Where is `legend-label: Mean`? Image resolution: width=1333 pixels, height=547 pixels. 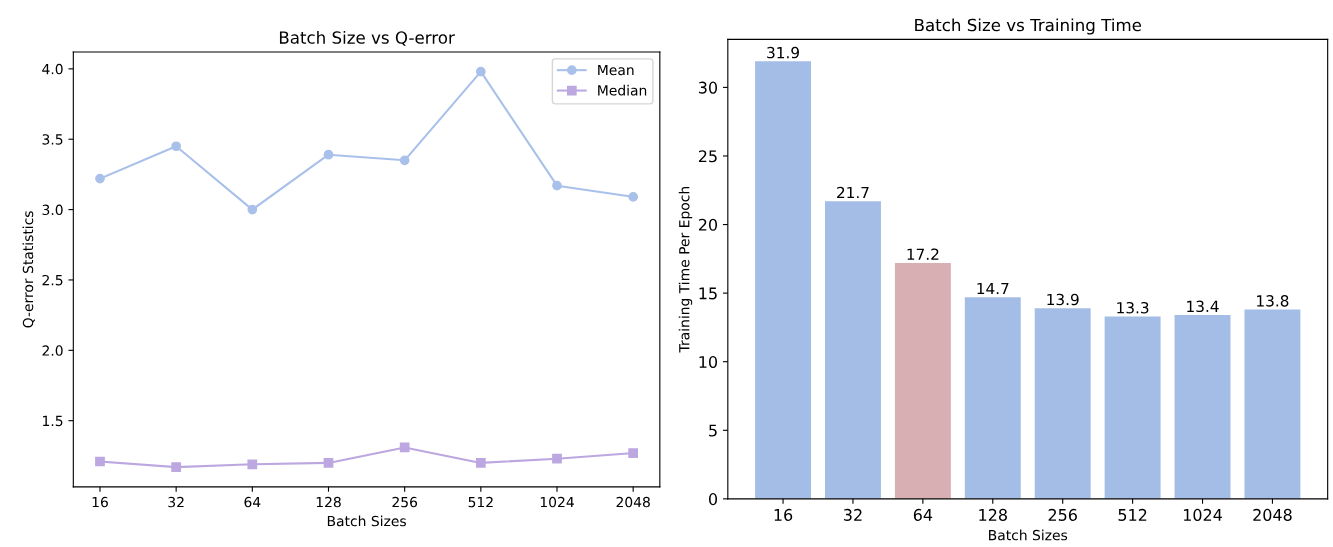 legend-label: Mean is located at coordinates (616, 70).